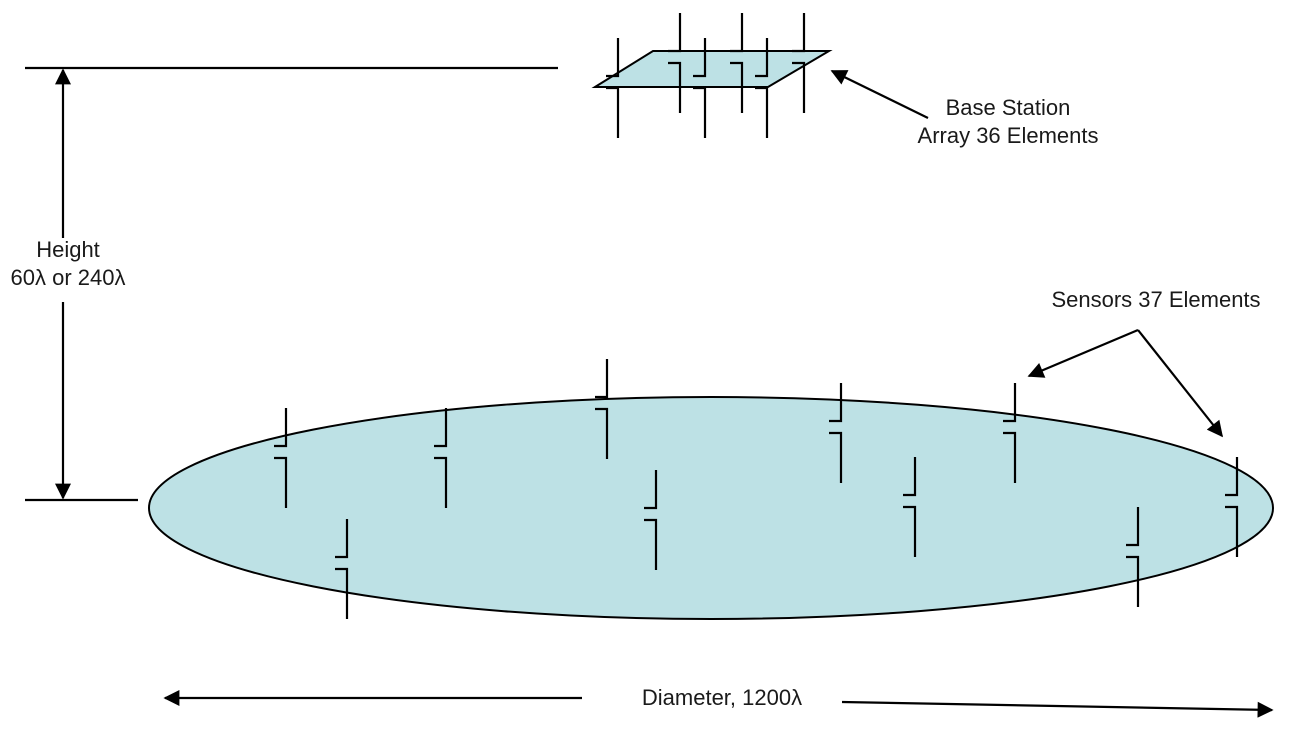 This screenshot has width=1295, height=731. Describe the element at coordinates (1008, 107) in the screenshot. I see `base-station-label-line1: Base Station` at that location.